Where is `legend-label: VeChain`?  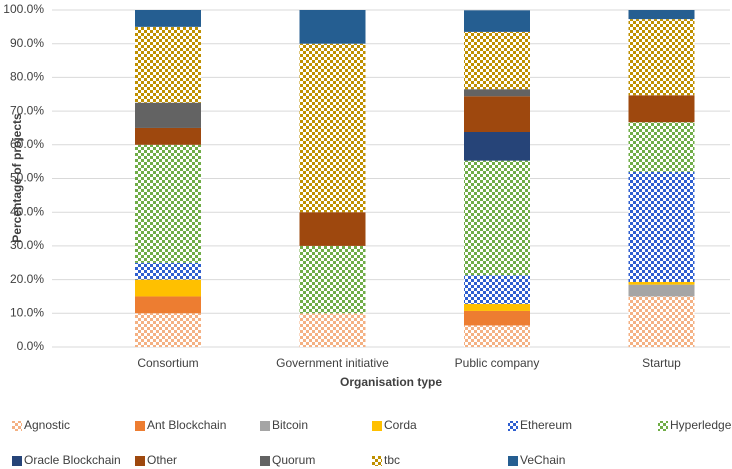 legend-label: VeChain is located at coordinates (542, 460).